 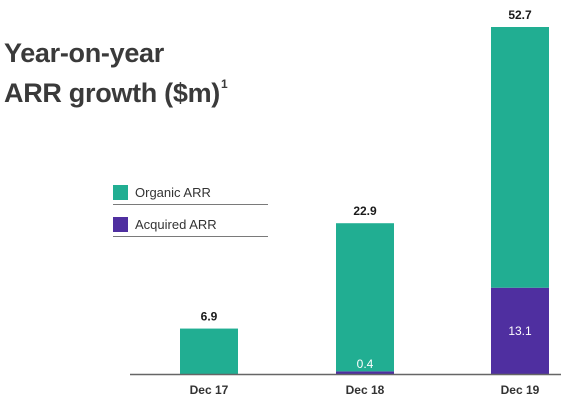 I want to click on total-label-0: 6.9, so click(x=209, y=317).